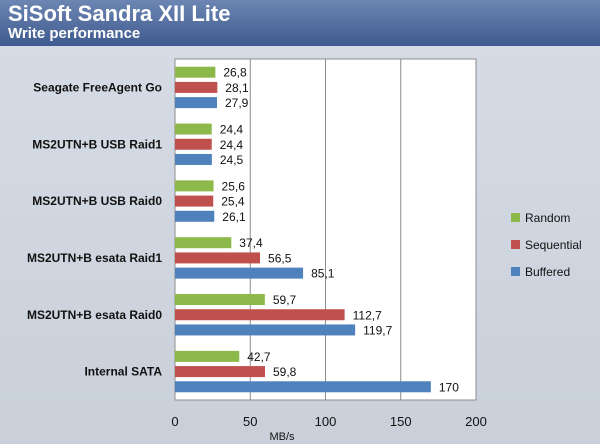 The image size is (600, 444). I want to click on data-label: 42,7, so click(259, 357).